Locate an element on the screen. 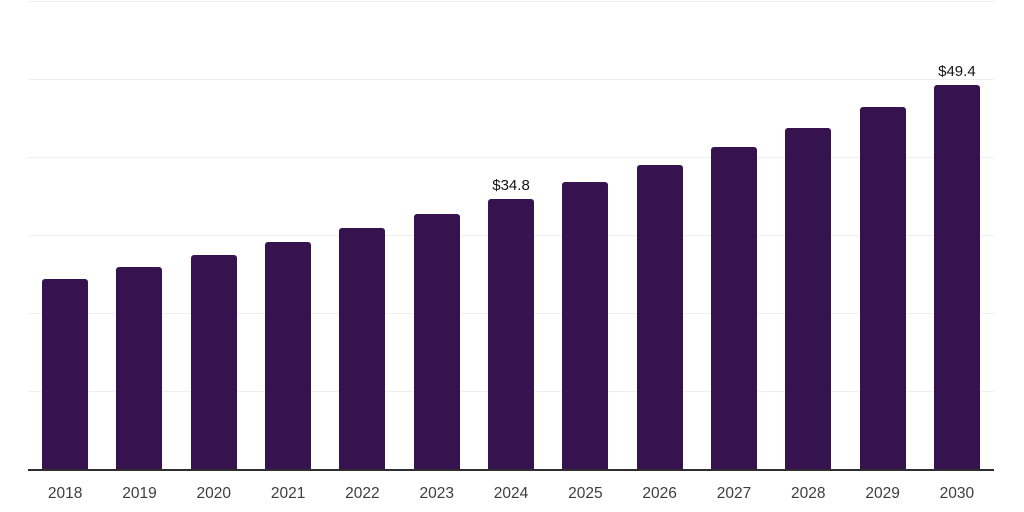 The height and width of the screenshot is (512, 1024). bar-slot-2028 is located at coordinates (808, 236).